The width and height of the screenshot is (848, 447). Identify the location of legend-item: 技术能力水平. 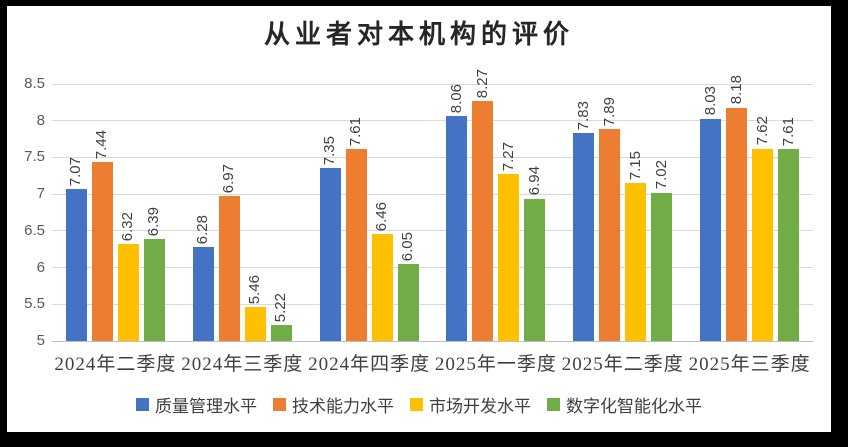
(333, 404).